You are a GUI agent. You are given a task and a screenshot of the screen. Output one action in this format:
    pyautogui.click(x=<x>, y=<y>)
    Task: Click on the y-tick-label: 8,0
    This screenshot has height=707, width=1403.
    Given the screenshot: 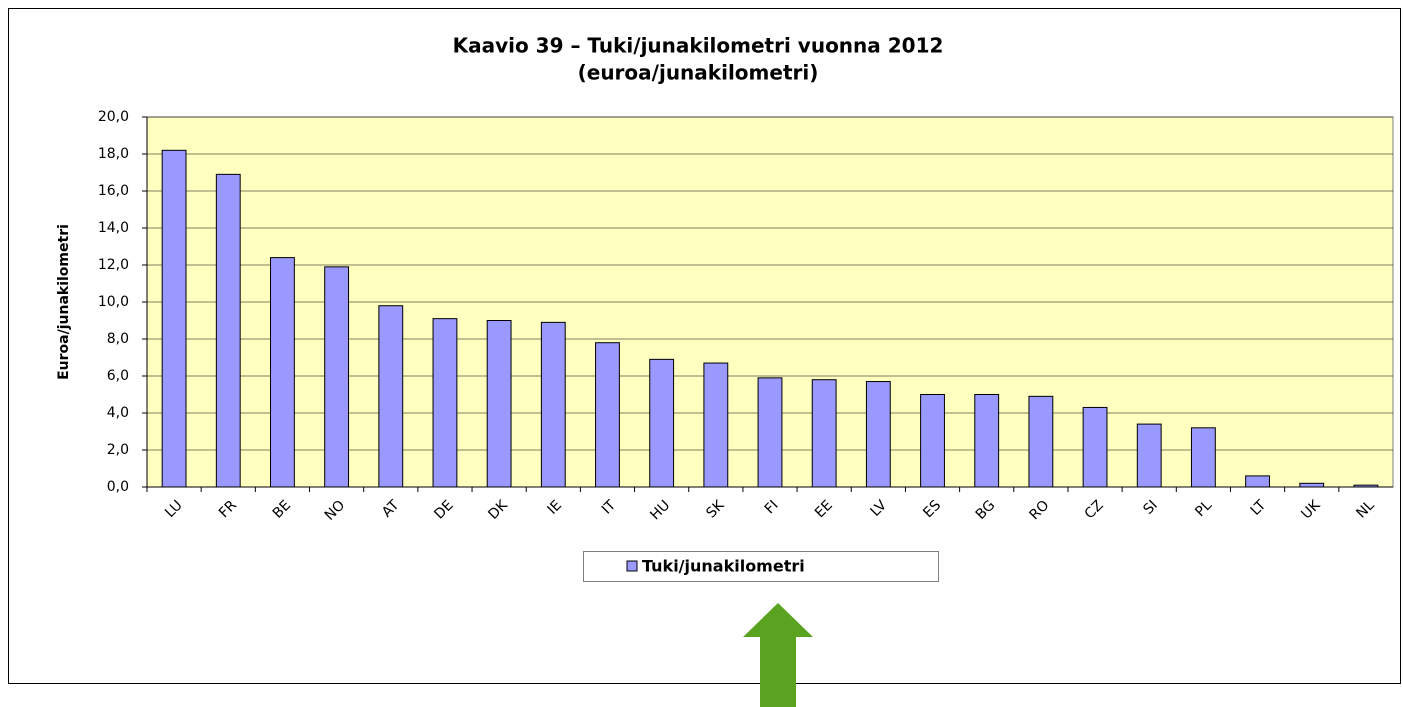 What is the action you would take?
    pyautogui.click(x=118, y=339)
    